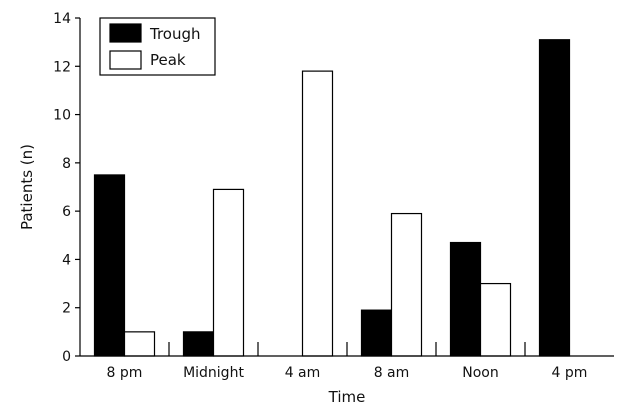  I want to click on x-tick-label-8-am: 8 am, so click(392, 373).